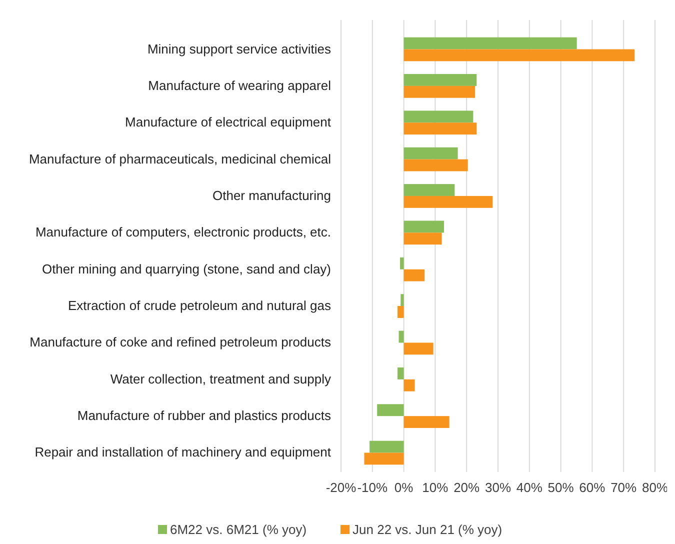 Image resolution: width=675 pixels, height=544 pixels. What do you see at coordinates (200, 306) in the screenshot?
I see `y-tick-label: Extraction of crude petroleum and nutural gas` at bounding box center [200, 306].